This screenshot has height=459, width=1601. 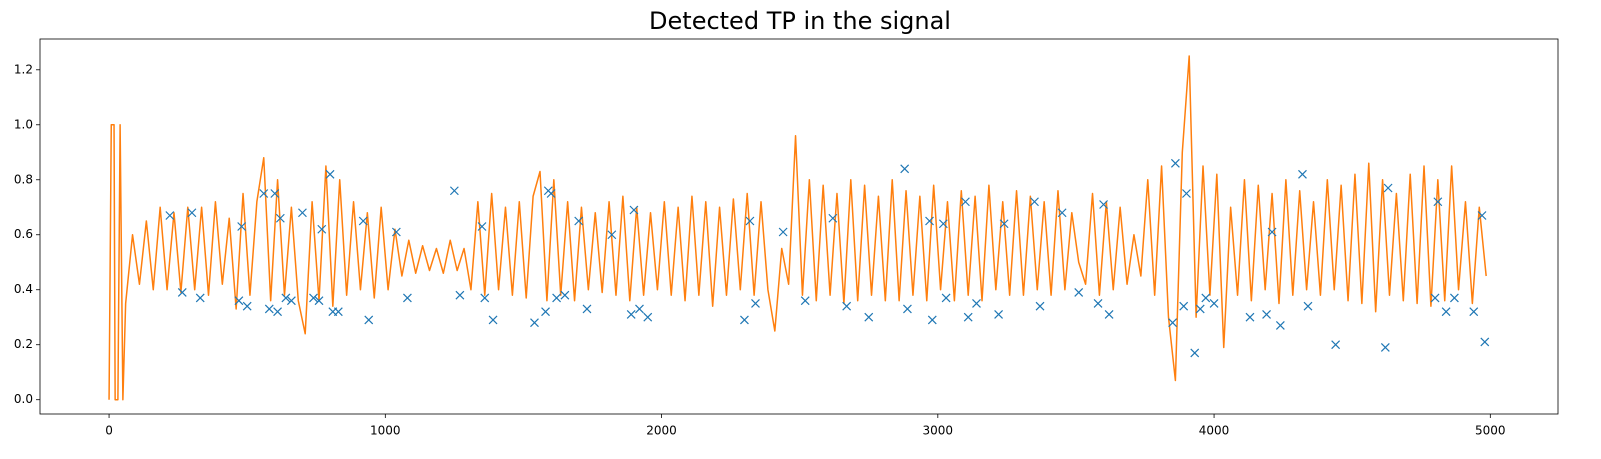 I want to click on y-tick-label: 0.2, so click(x=23, y=344).